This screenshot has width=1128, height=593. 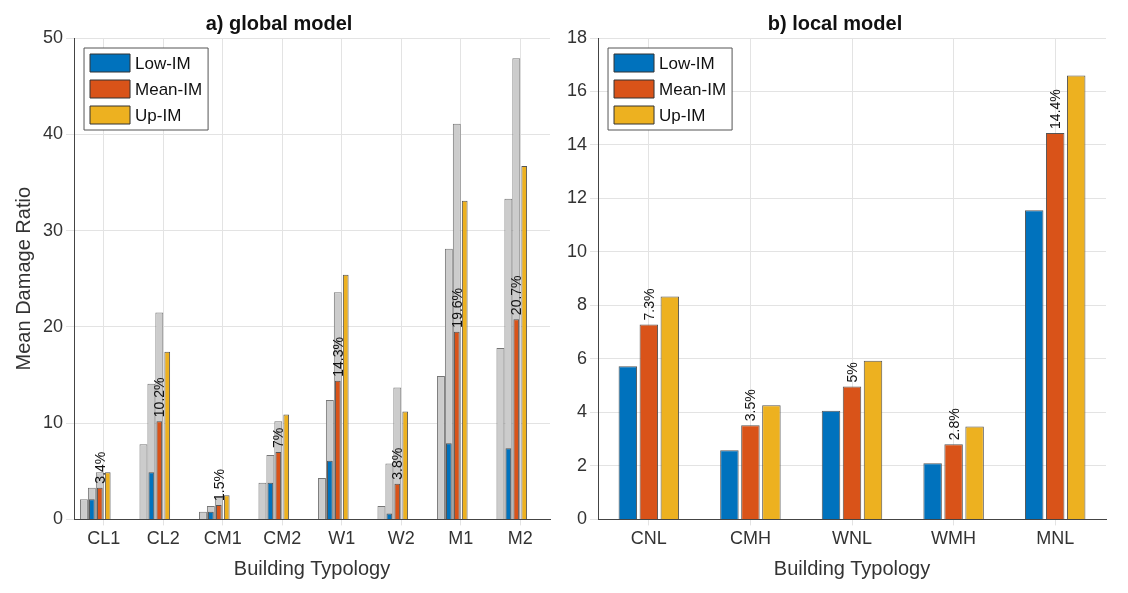 I want to click on y-tick-label: 12, so click(x=577, y=197).